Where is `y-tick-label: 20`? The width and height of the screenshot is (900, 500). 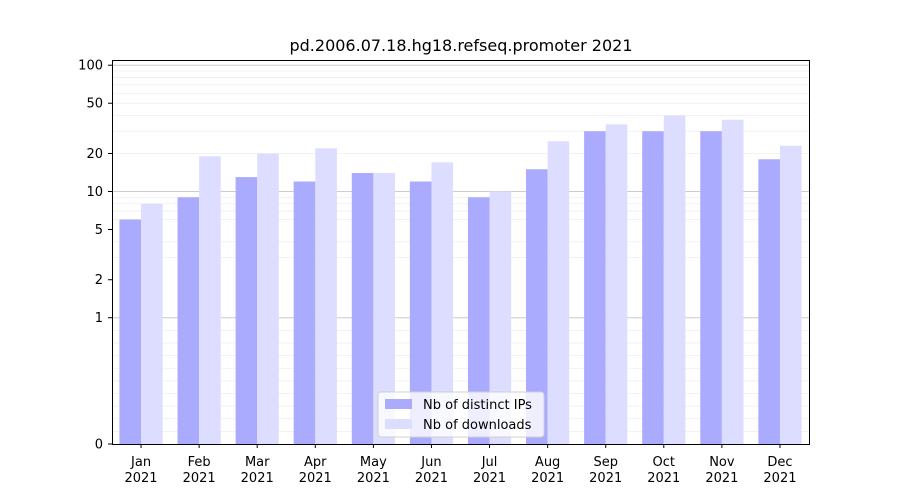
y-tick-label: 20 is located at coordinates (94, 154).